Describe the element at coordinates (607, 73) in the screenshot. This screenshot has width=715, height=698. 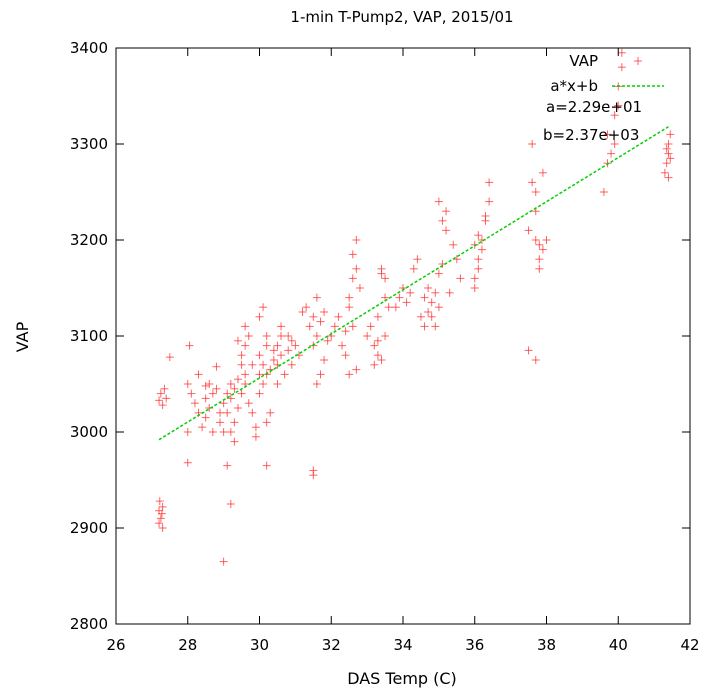
I see `legend: VAP a*x+b` at that location.